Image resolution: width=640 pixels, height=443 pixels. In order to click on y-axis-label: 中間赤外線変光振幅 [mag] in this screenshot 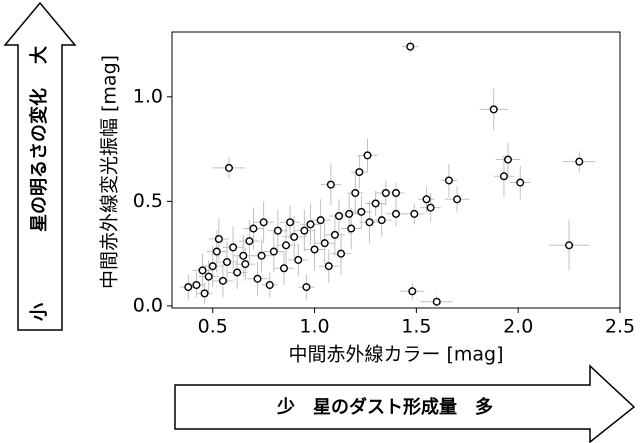, I will do `click(110, 172)`.